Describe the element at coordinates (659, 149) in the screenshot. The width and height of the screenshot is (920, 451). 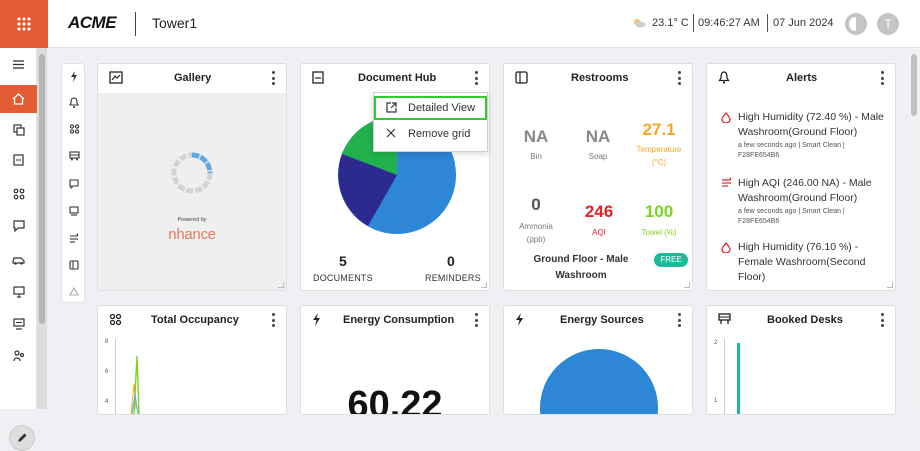
I see `temperature-label: Temperature` at that location.